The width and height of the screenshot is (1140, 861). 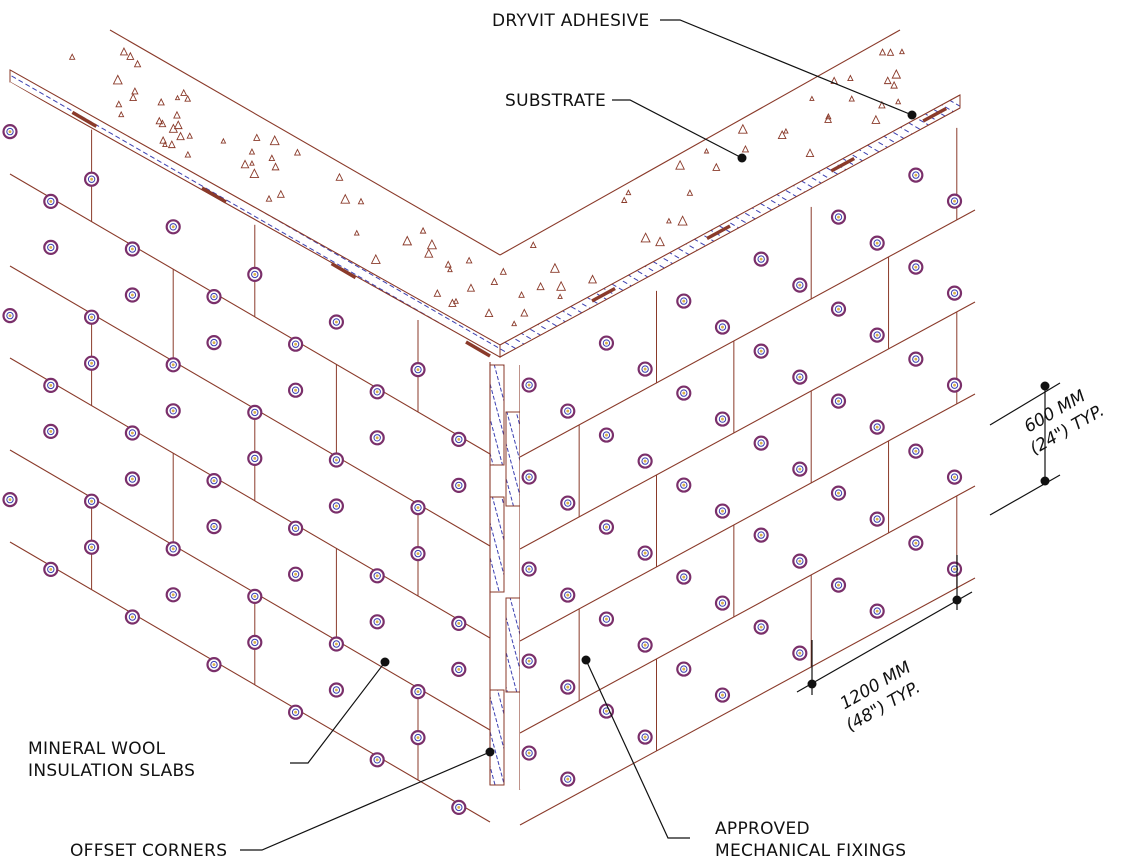 What do you see at coordinates (762, 829) in the screenshot?
I see `fixings-label-line1: APPROVED` at bounding box center [762, 829].